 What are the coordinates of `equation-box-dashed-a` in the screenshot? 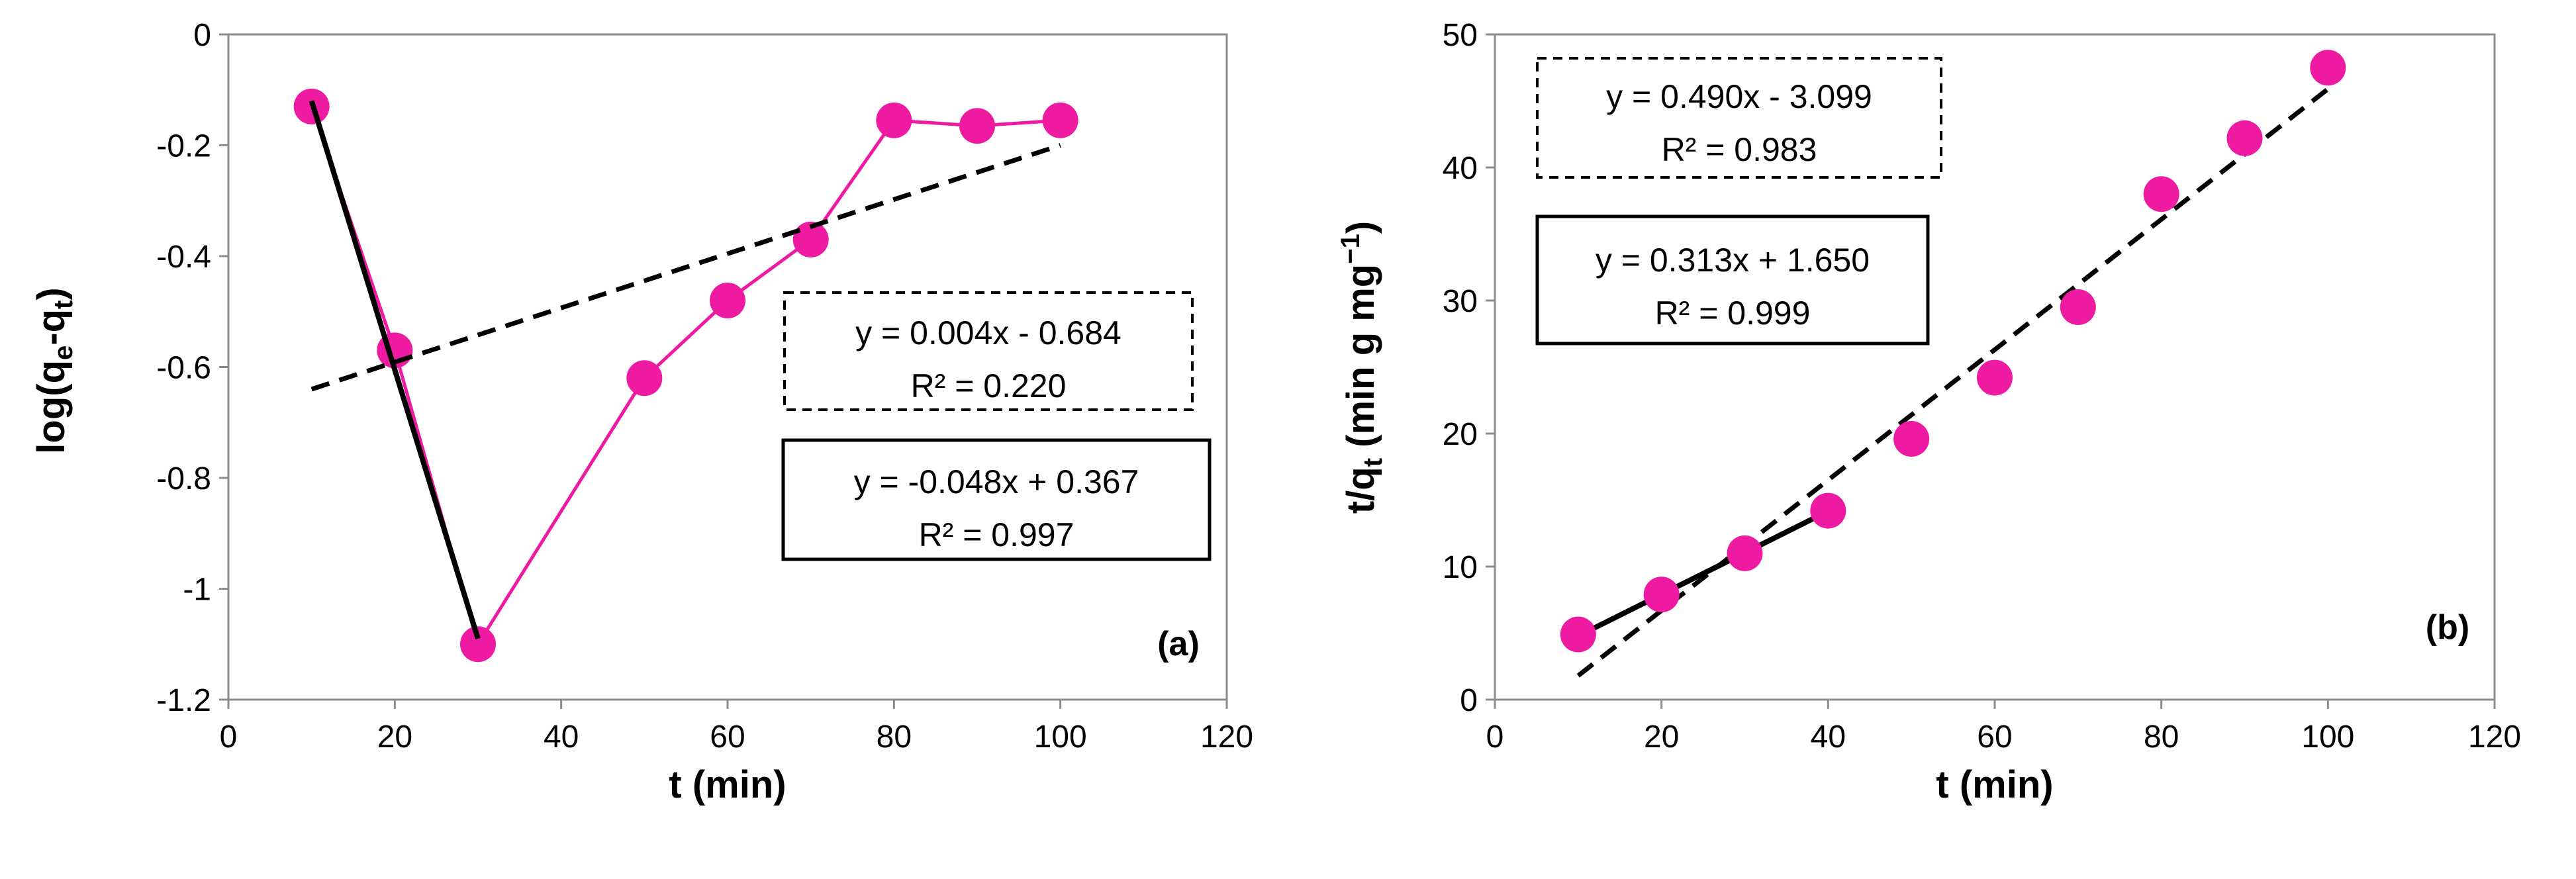 It's located at (988, 351).